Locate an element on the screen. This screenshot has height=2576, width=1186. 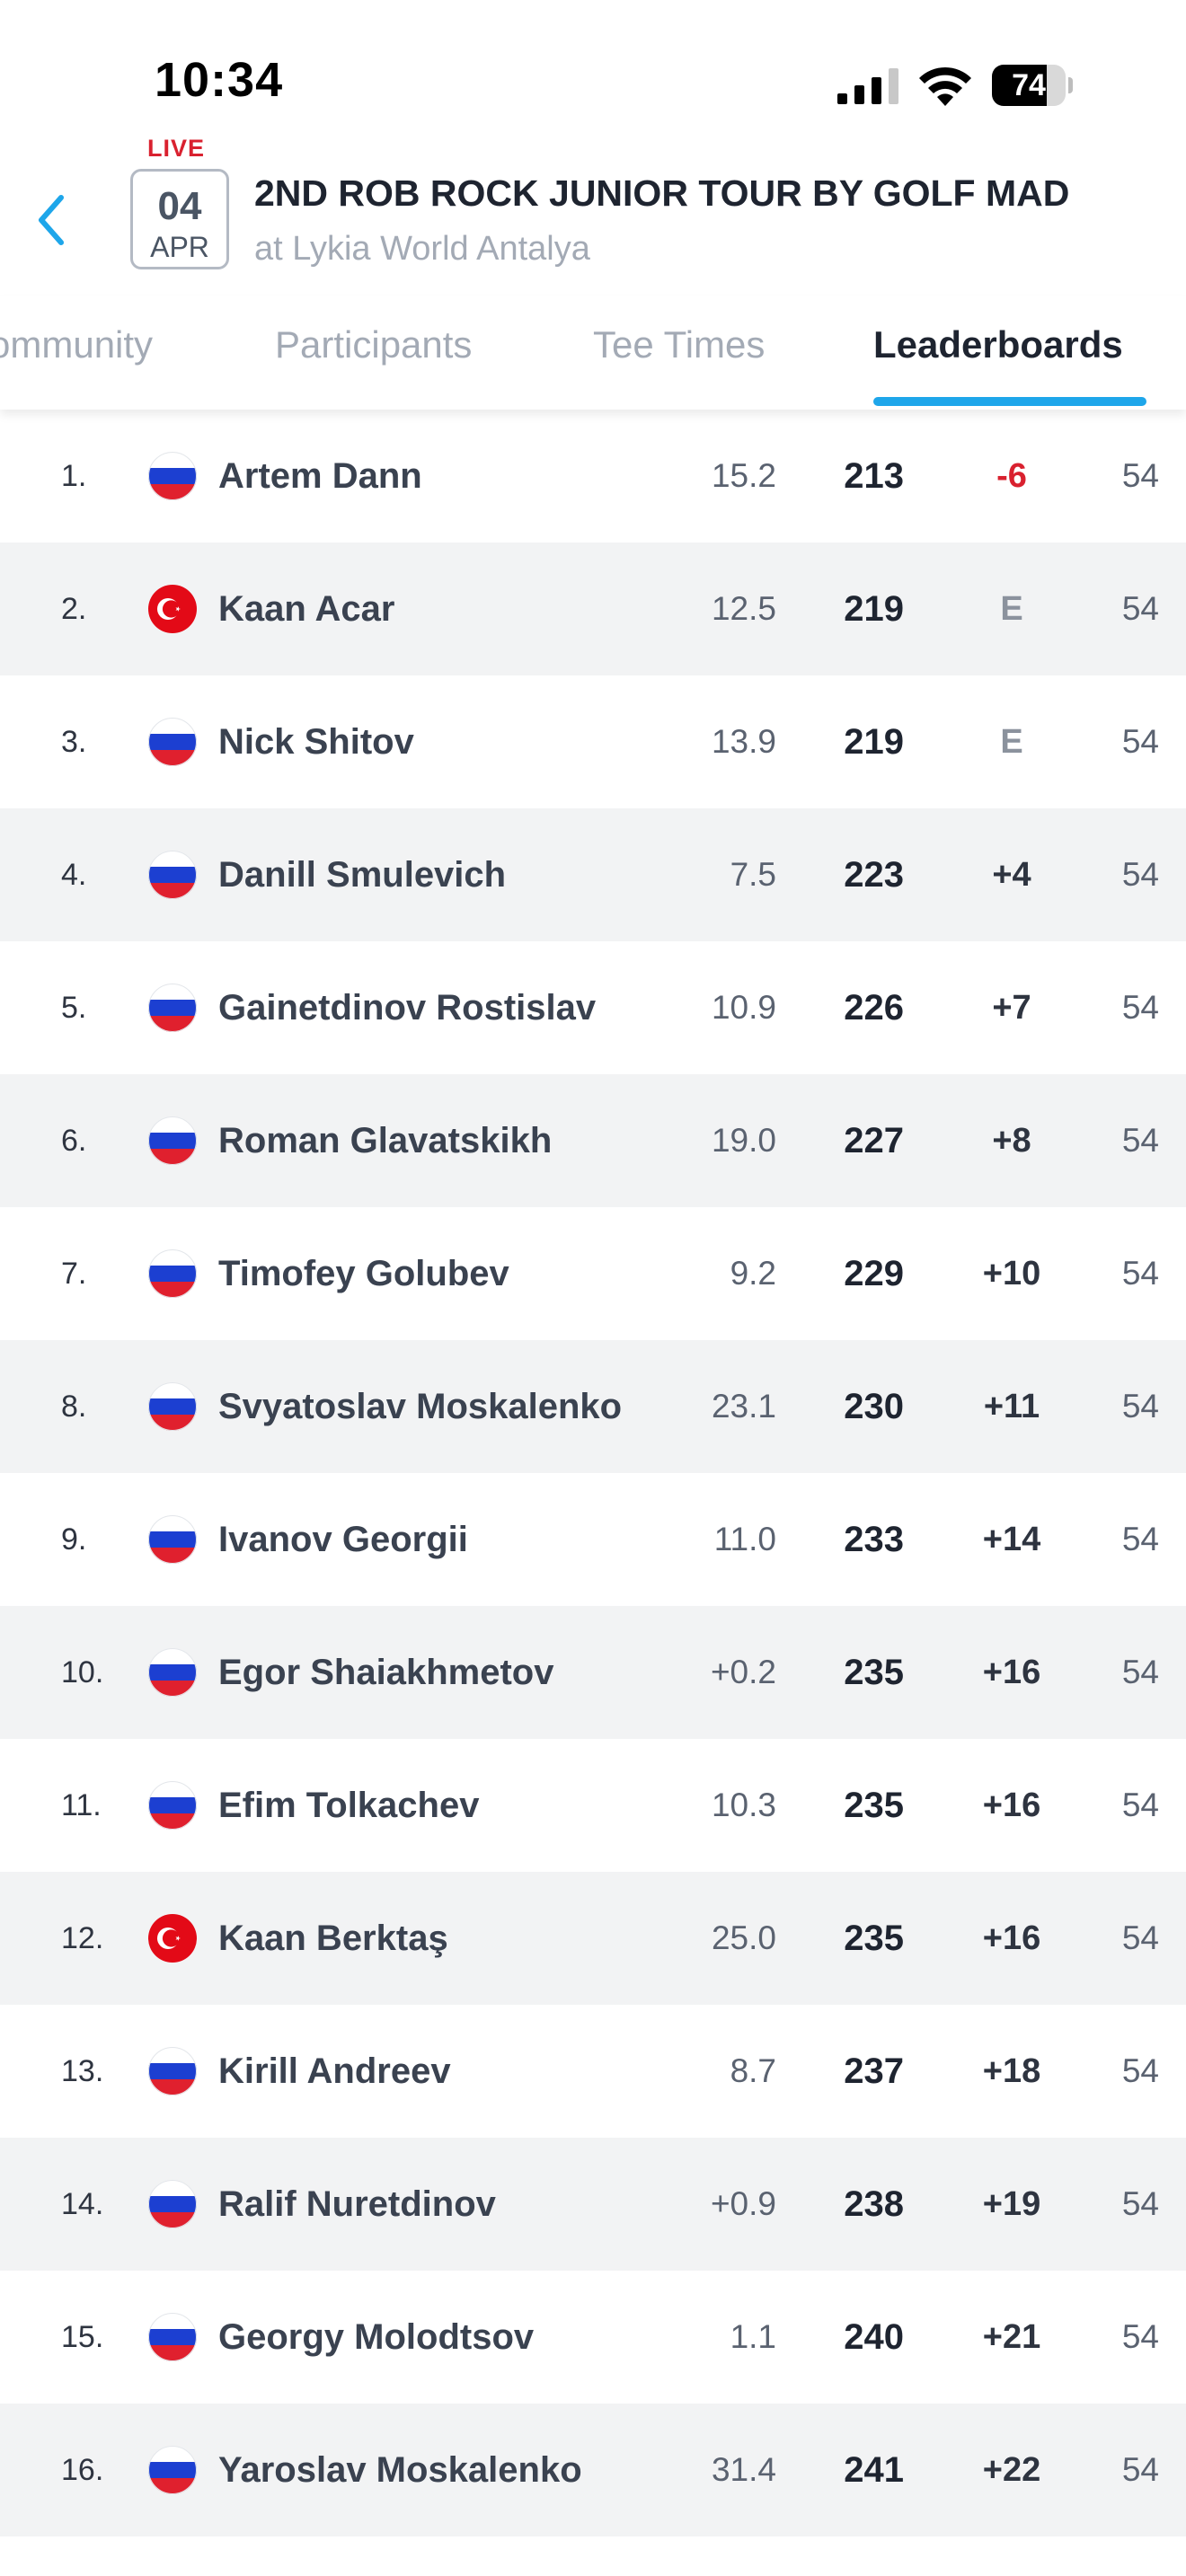
status-time: 10:34 is located at coordinates (219, 80).